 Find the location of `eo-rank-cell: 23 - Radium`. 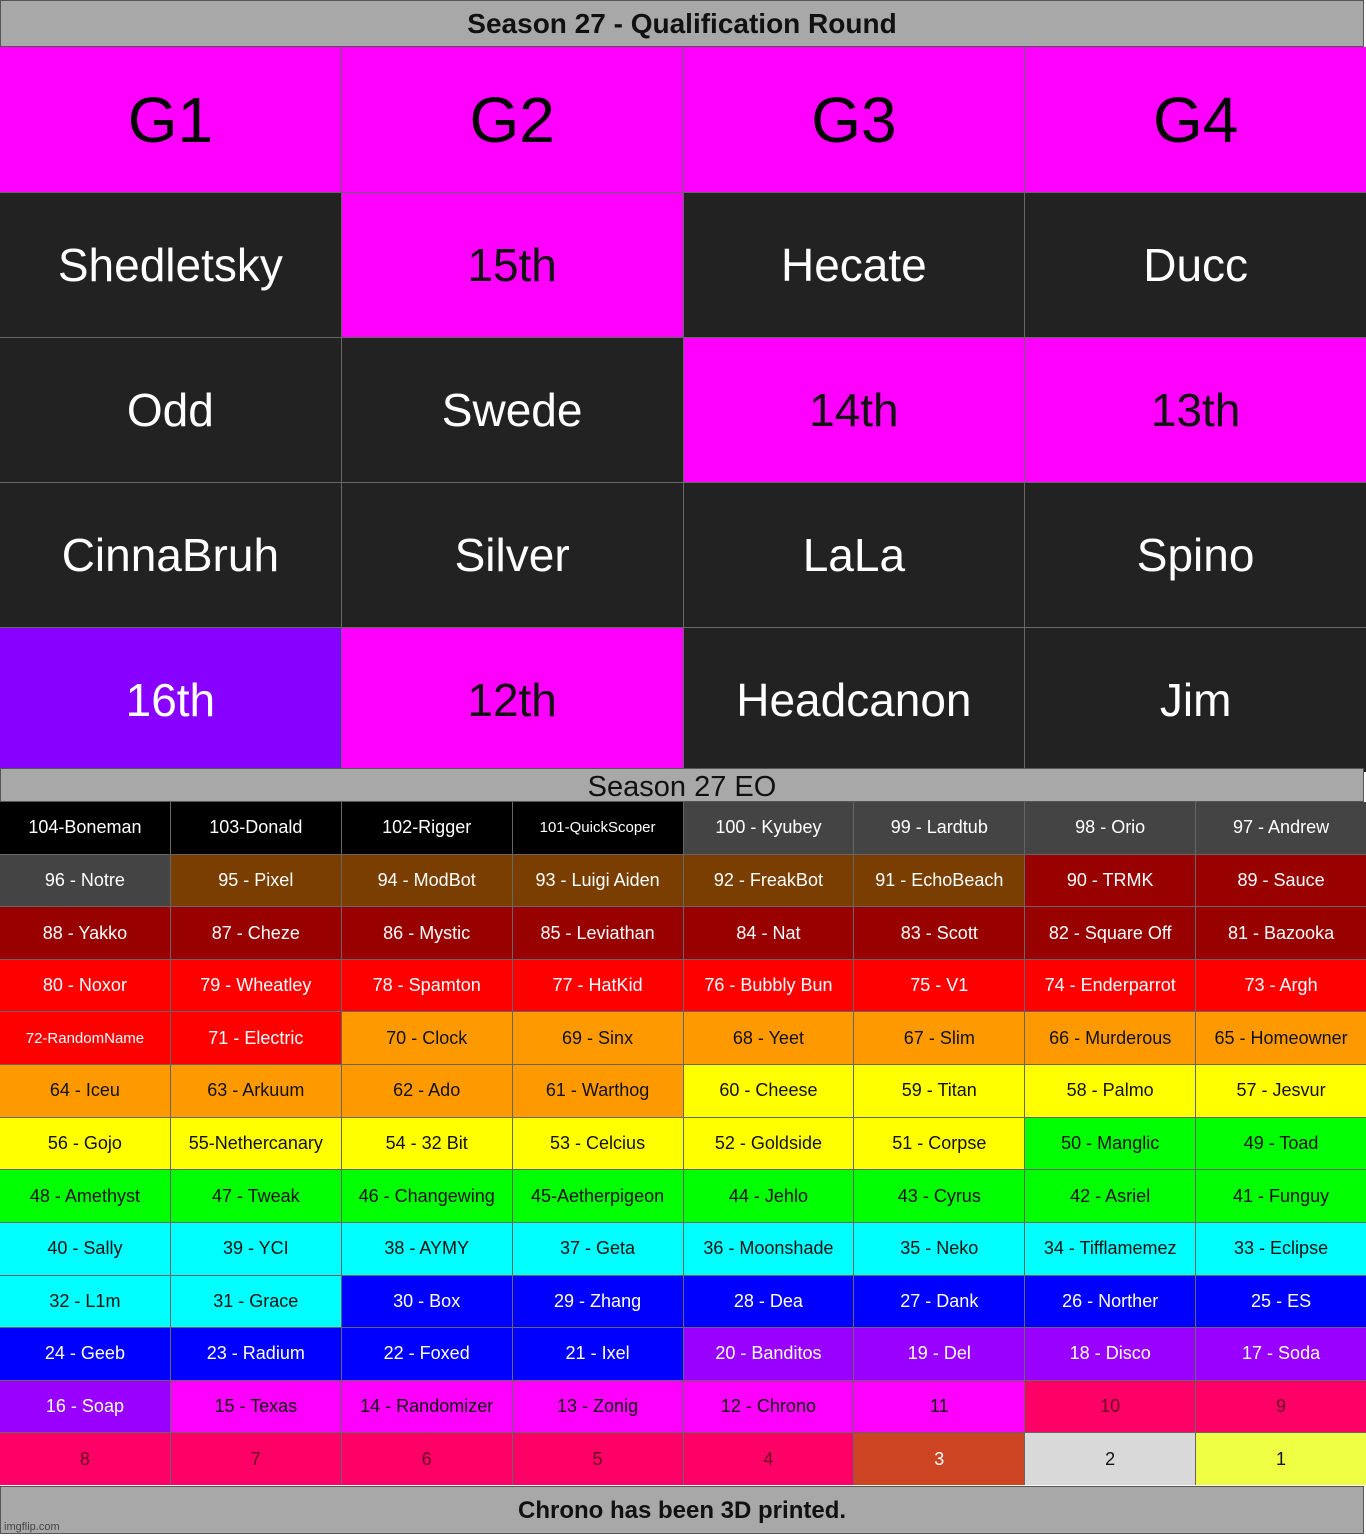

eo-rank-cell: 23 - Radium is located at coordinates (255, 1354).